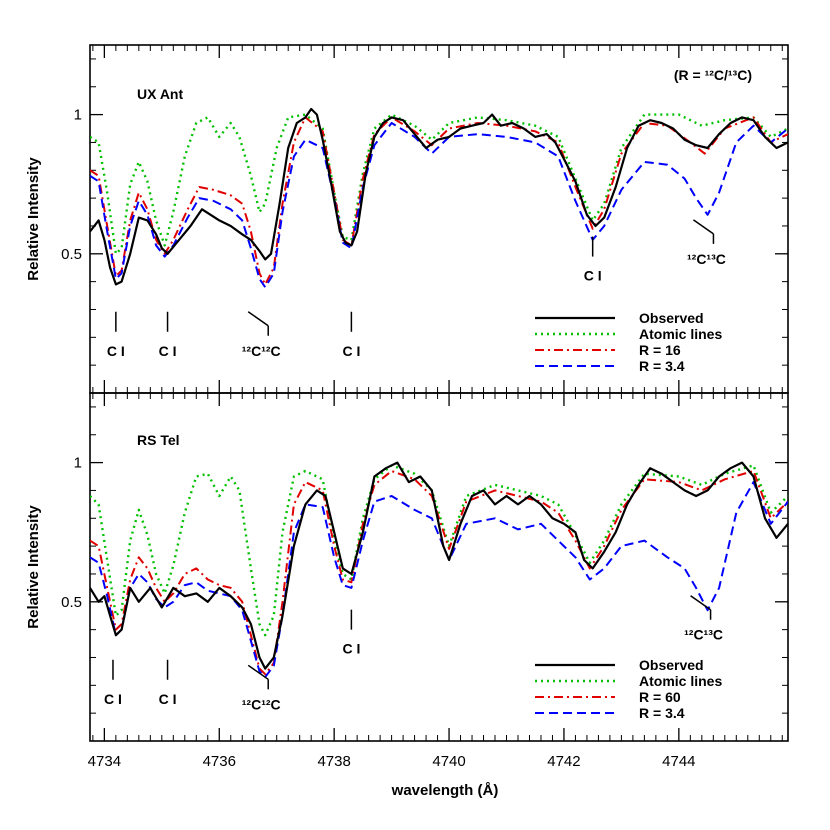 This screenshot has height=830, width=830. What do you see at coordinates (392, 761) in the screenshot?
I see `x-axis: 4734 4736 4738 4740 4742 4744` at bounding box center [392, 761].